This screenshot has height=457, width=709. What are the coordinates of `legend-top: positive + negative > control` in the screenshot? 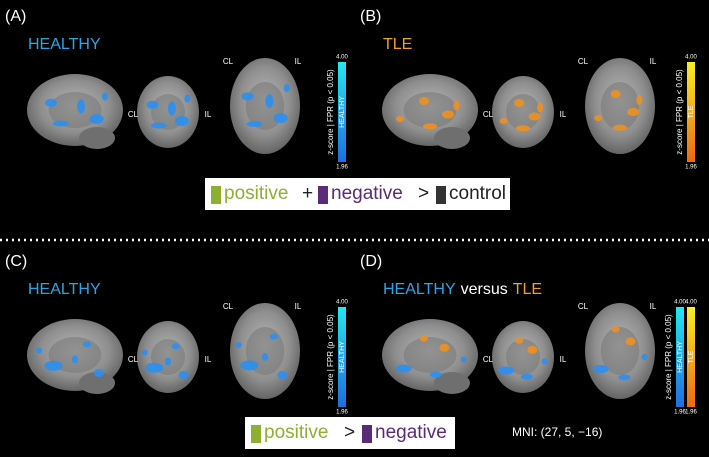 It's located at (357, 194).